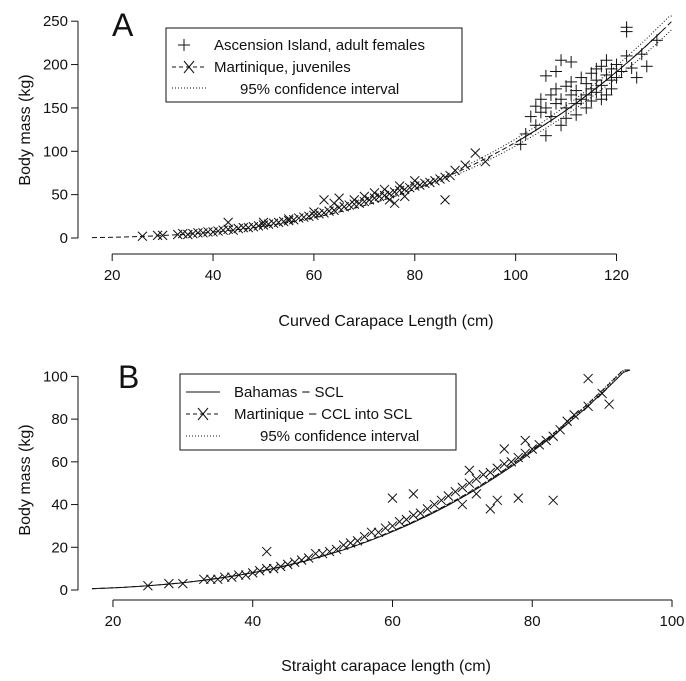 The height and width of the screenshot is (681, 686). Describe the element at coordinates (319, 45) in the screenshot. I see `panel-a-legend-label-0: Ascension Island, adult females` at that location.